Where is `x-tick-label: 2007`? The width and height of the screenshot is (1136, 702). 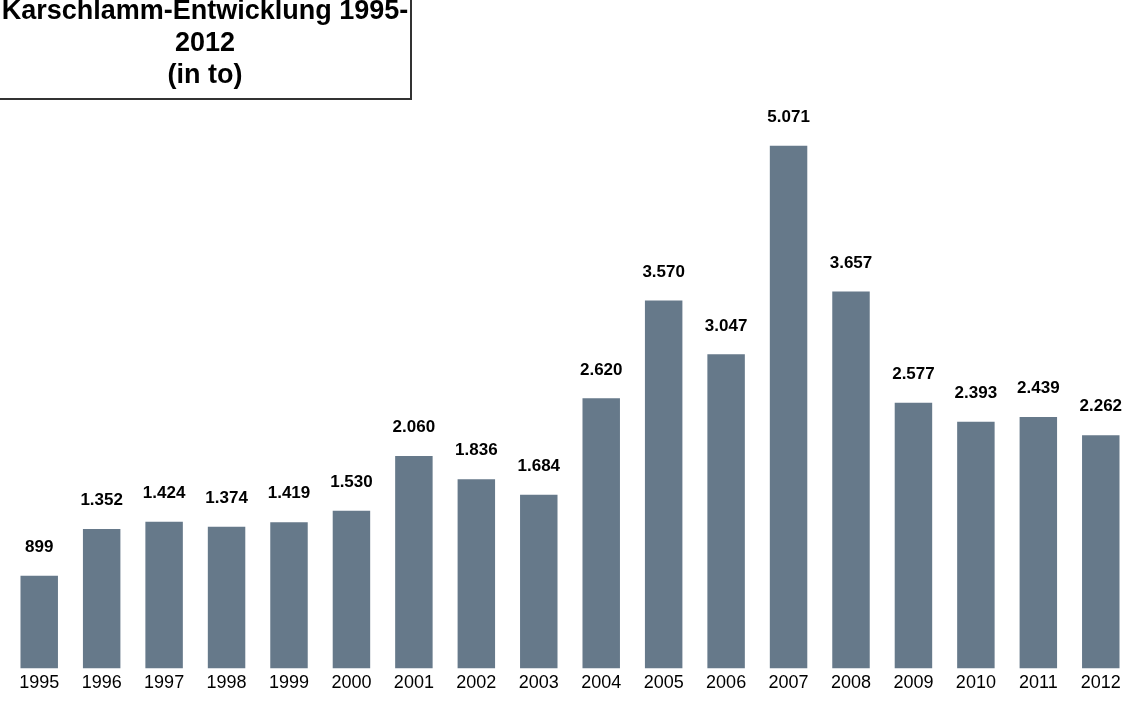 x-tick-label: 2007 is located at coordinates (788, 682).